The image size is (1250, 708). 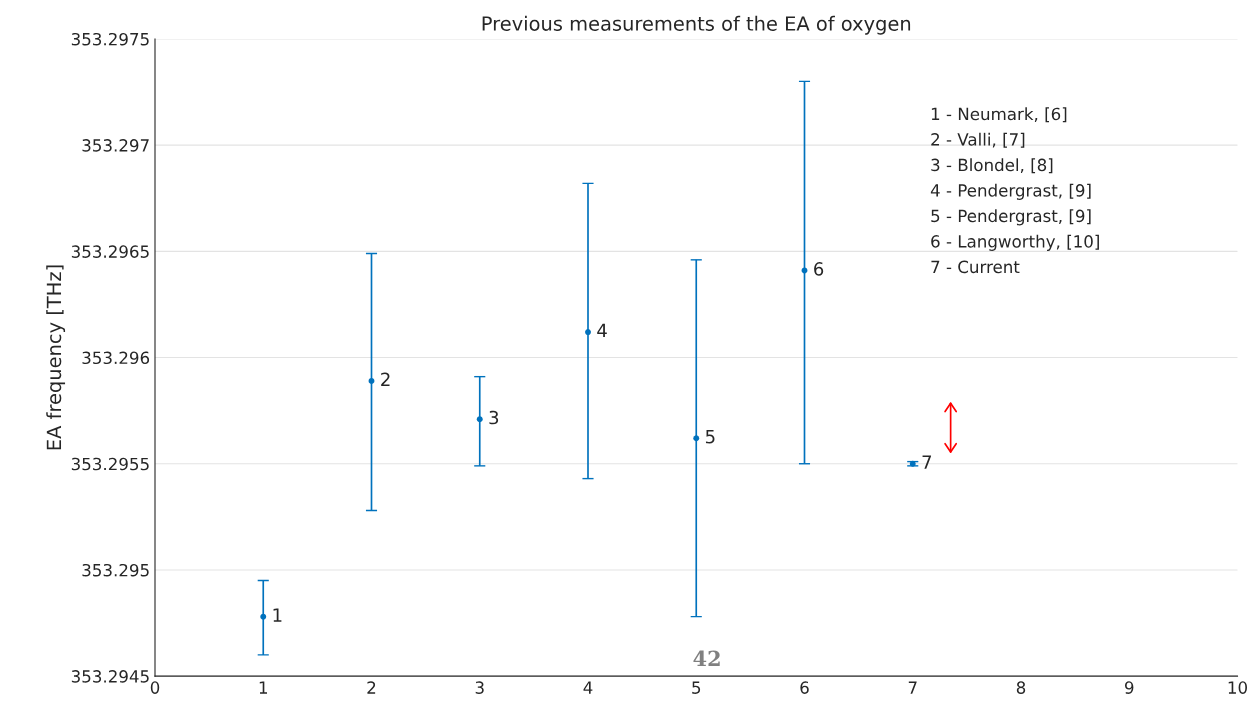 I want to click on y-tick-label: 353.296, so click(x=116, y=358).